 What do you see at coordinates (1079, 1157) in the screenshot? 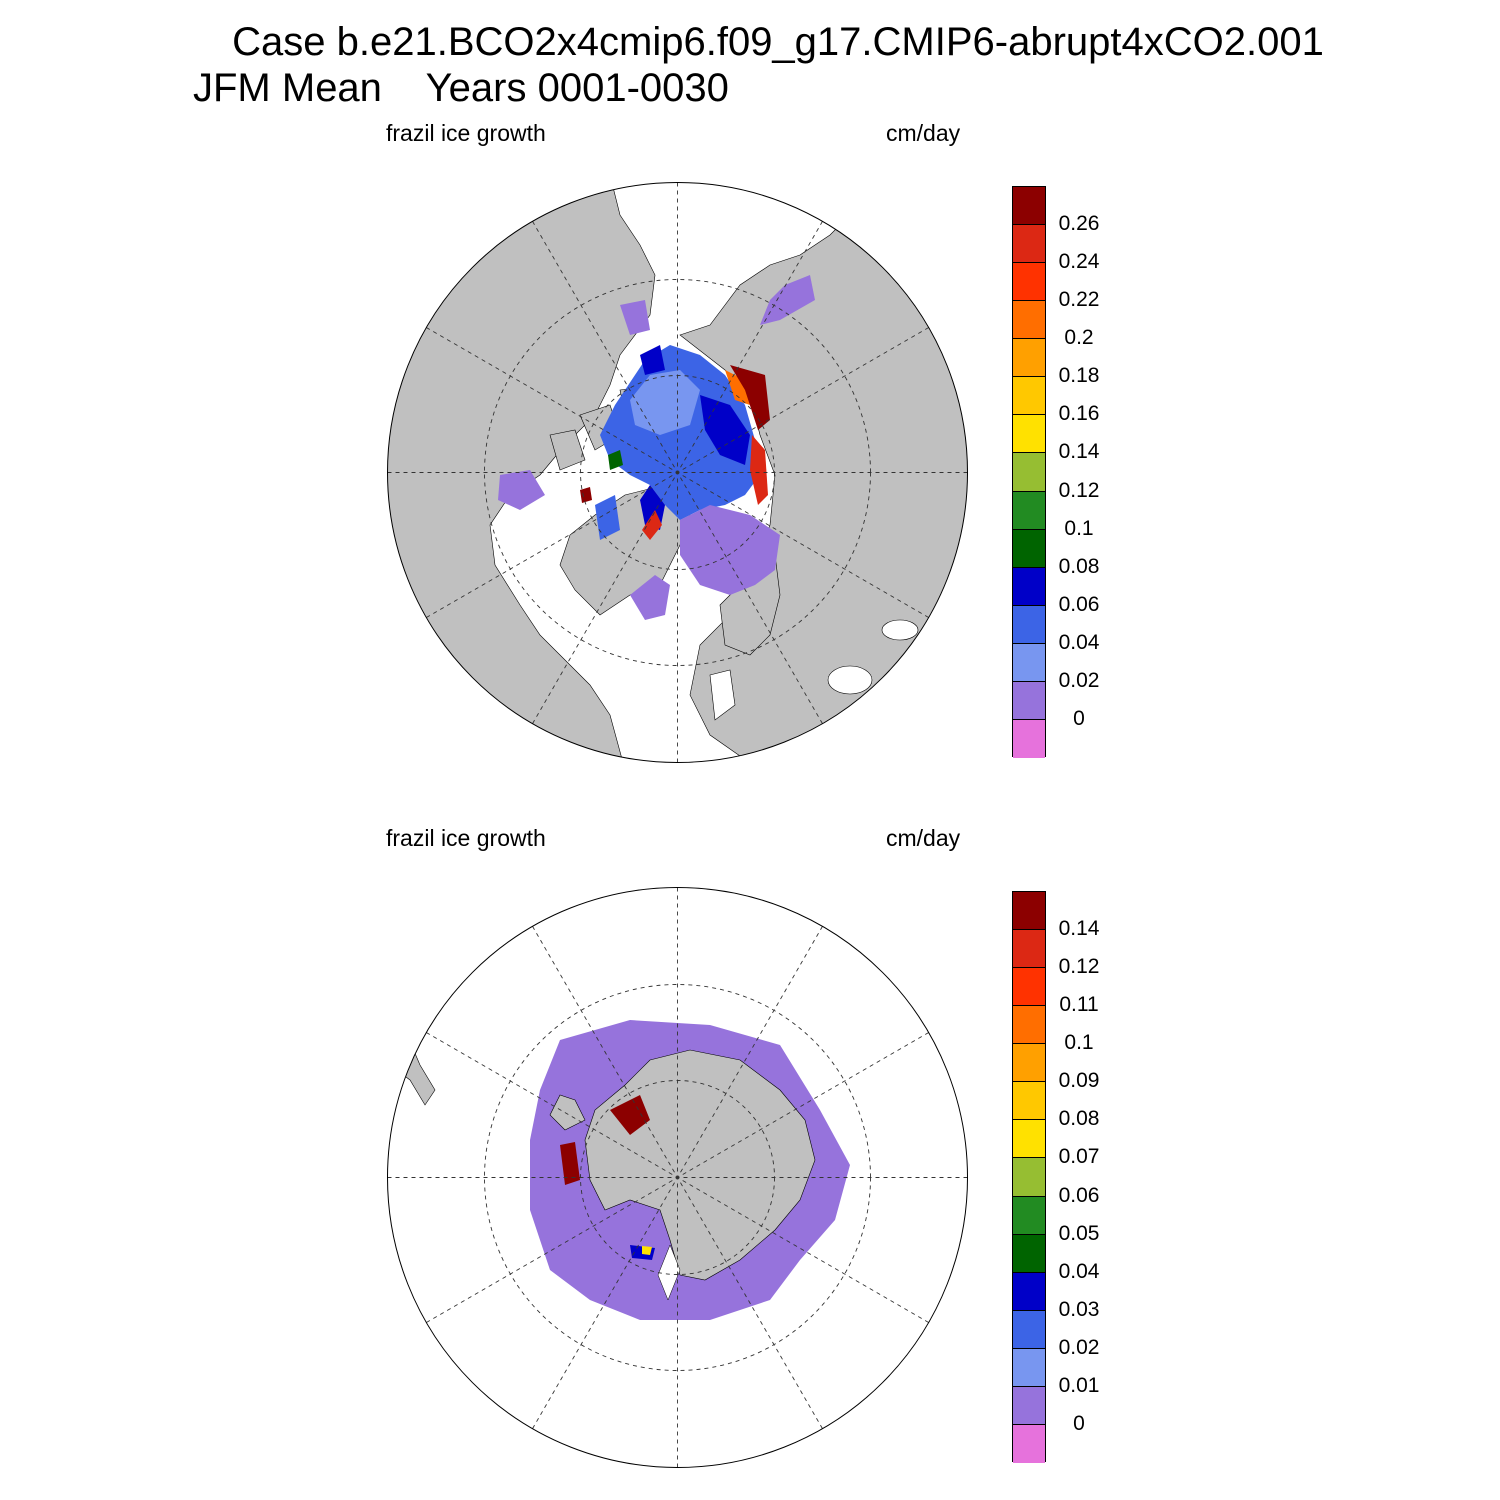
I see `colorbar-tick-label: 0.07` at bounding box center [1079, 1157].